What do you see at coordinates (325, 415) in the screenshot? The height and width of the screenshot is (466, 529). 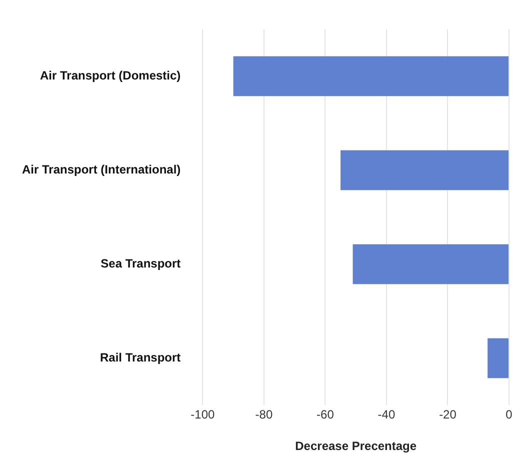 I see `x-tick-label: -60` at bounding box center [325, 415].